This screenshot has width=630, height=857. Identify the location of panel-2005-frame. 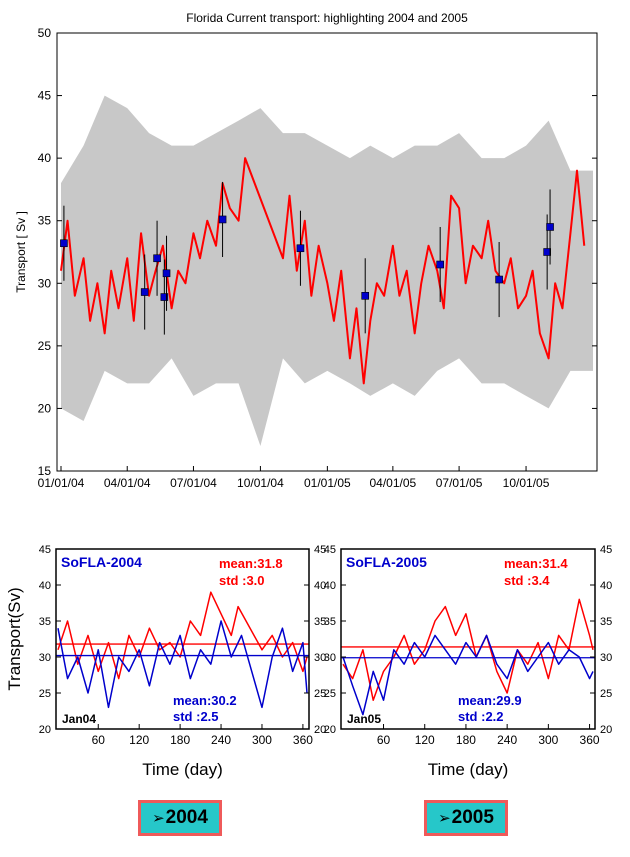
(468, 639).